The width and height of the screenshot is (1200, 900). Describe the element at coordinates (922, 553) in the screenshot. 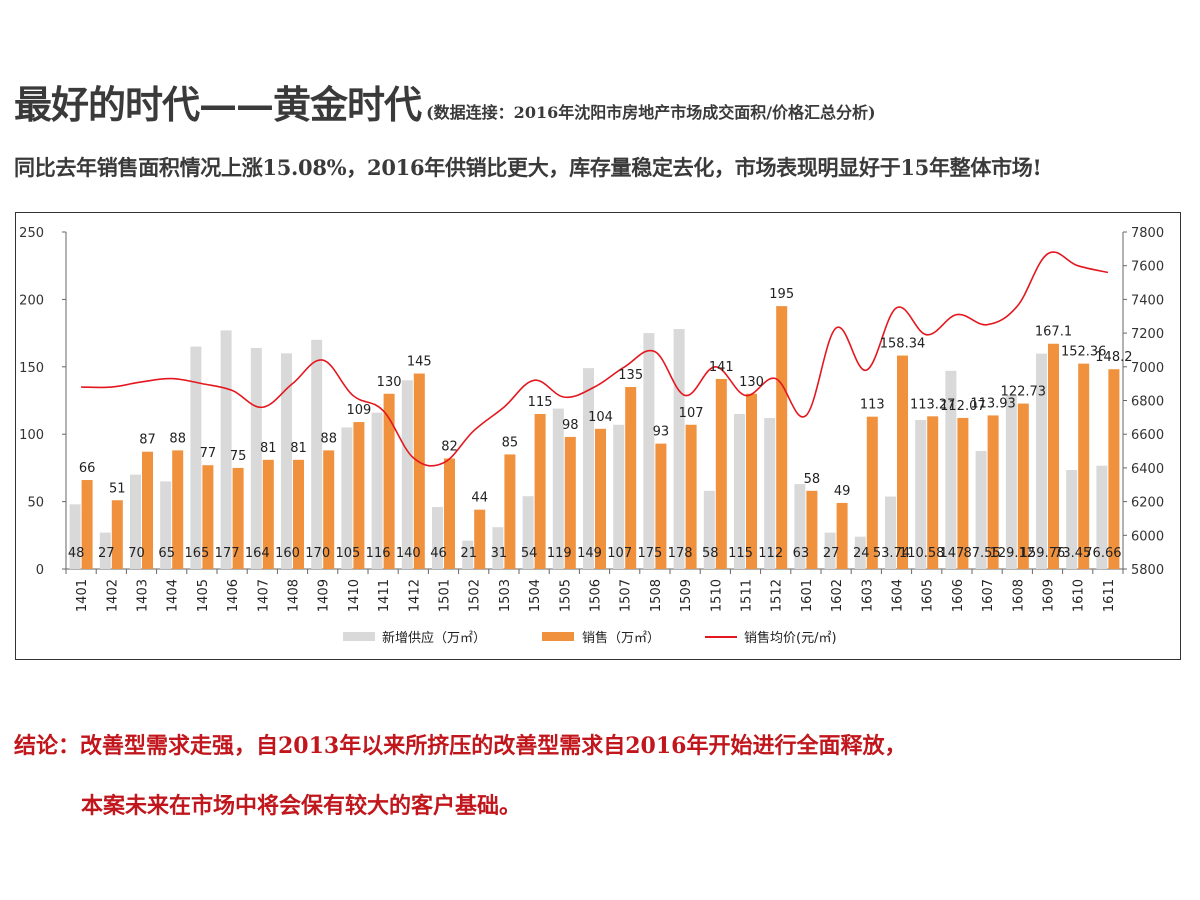

I see `supply-data-label: 110.58` at that location.